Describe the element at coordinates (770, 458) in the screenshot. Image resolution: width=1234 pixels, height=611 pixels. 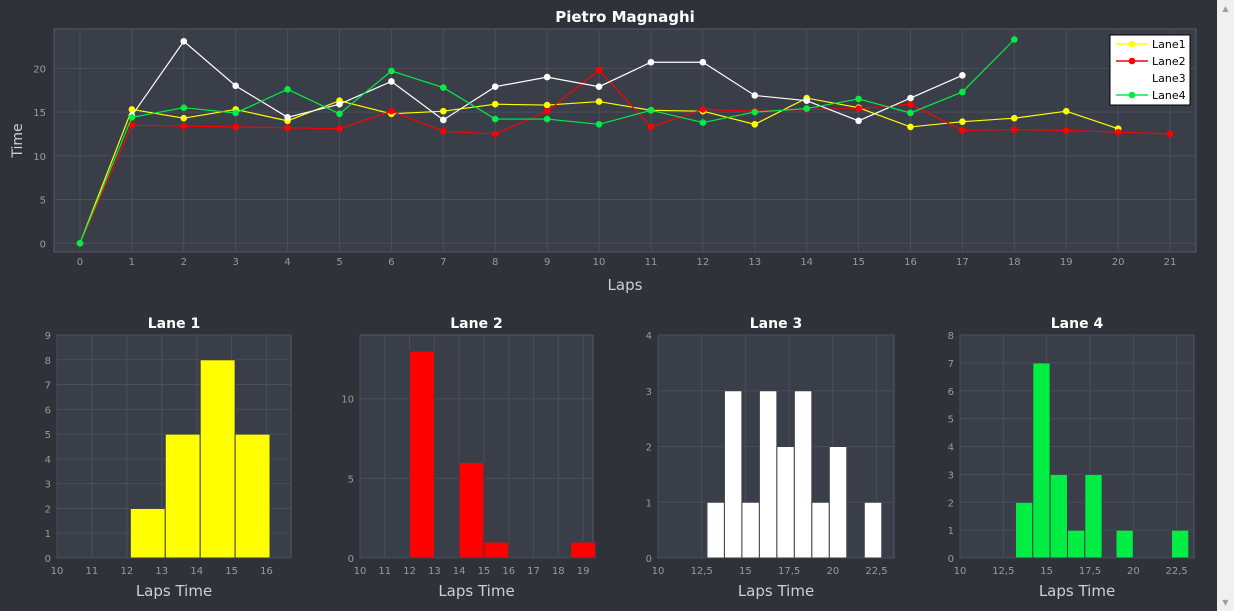
I see `histogram-lane-3: 10 12,5 15 17,5 20 22,5 0 1 2 3 4 Lane 3 Laps Time` at that location.